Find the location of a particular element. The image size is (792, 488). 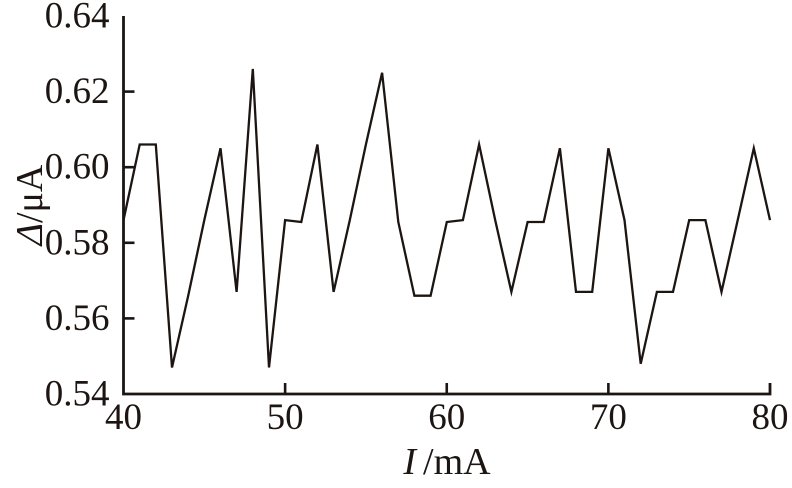

y-tick-label: 0.62 is located at coordinates (77, 91).